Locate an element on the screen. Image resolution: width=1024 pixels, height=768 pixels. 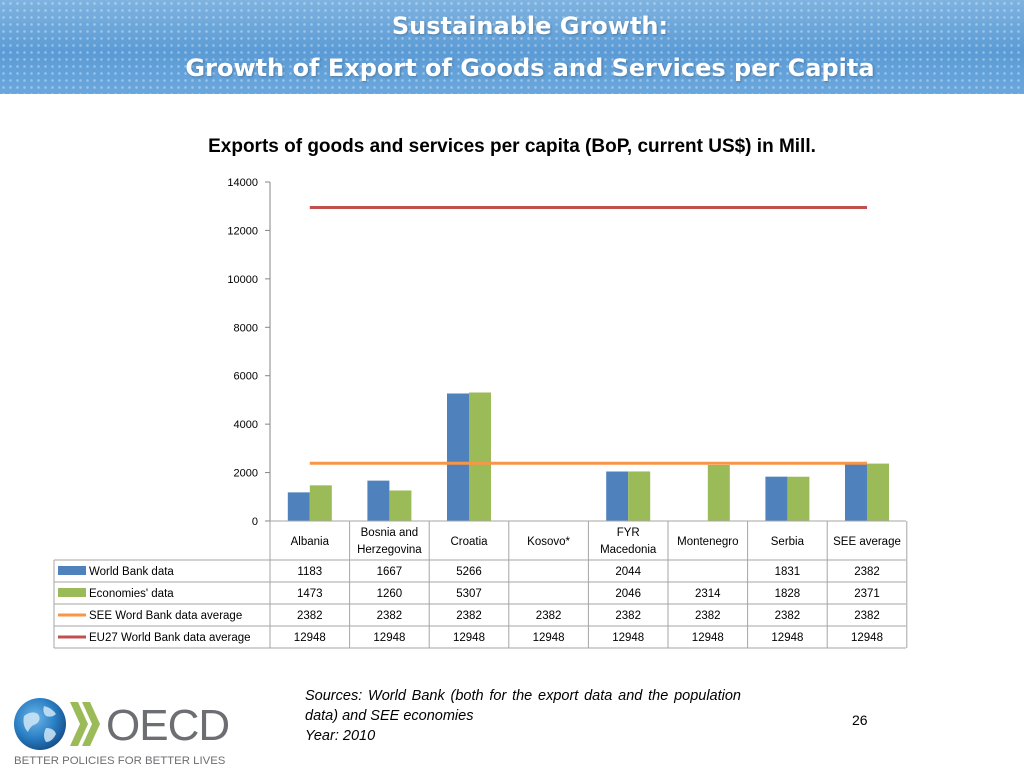
y-tick-label: 6000 is located at coordinates (246, 377).